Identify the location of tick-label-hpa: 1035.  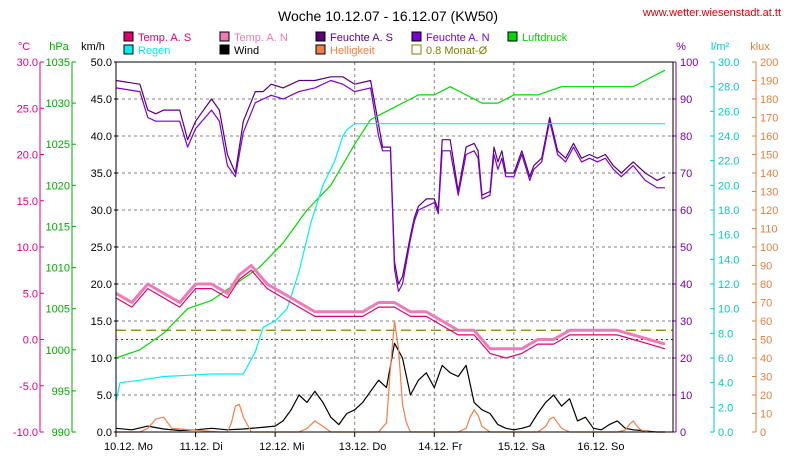
(58, 63).